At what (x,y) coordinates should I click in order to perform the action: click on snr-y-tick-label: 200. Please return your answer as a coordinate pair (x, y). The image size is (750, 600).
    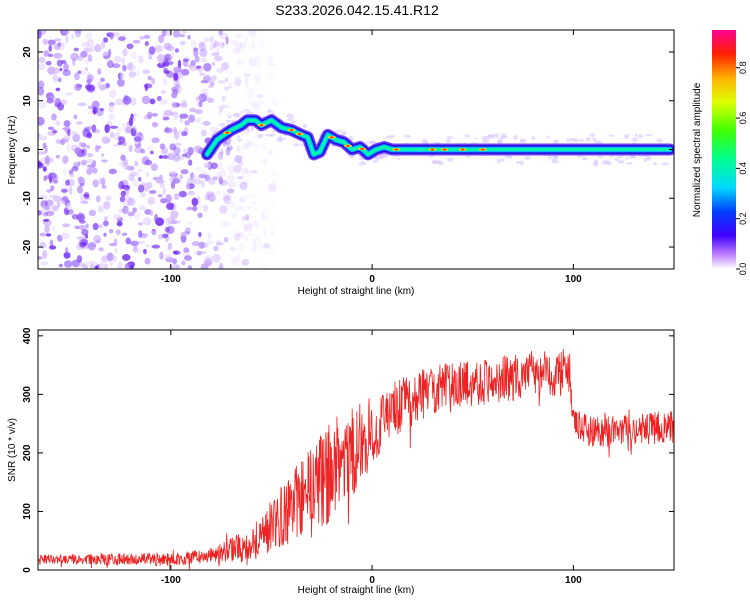
    Looking at the image, I should click on (27, 452).